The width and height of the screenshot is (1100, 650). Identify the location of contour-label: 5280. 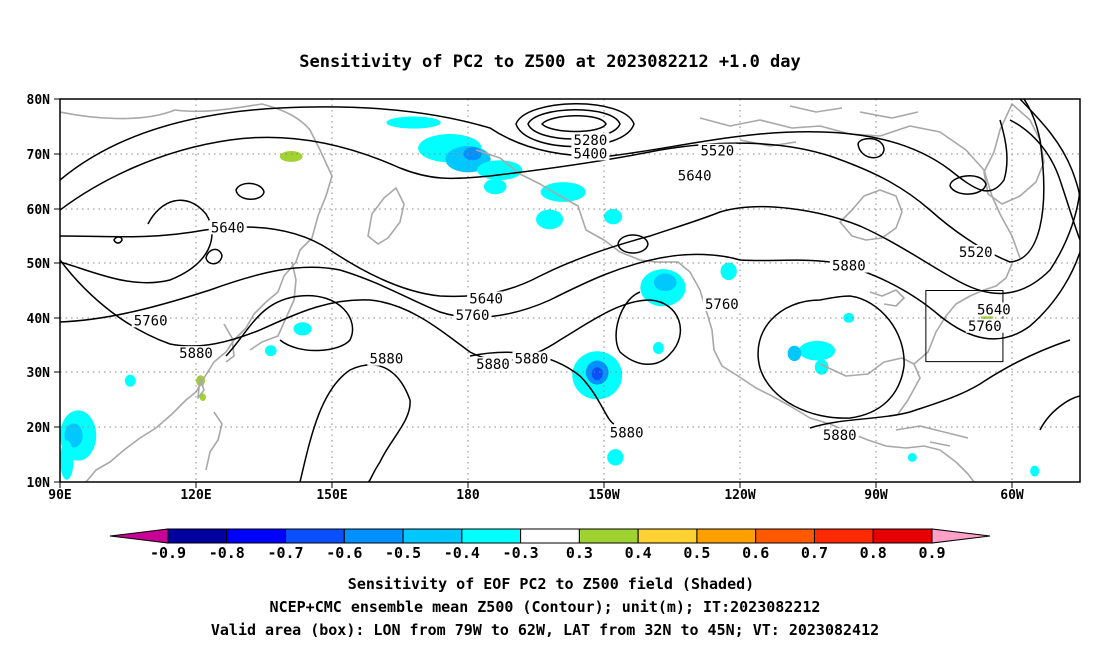
(591, 141).